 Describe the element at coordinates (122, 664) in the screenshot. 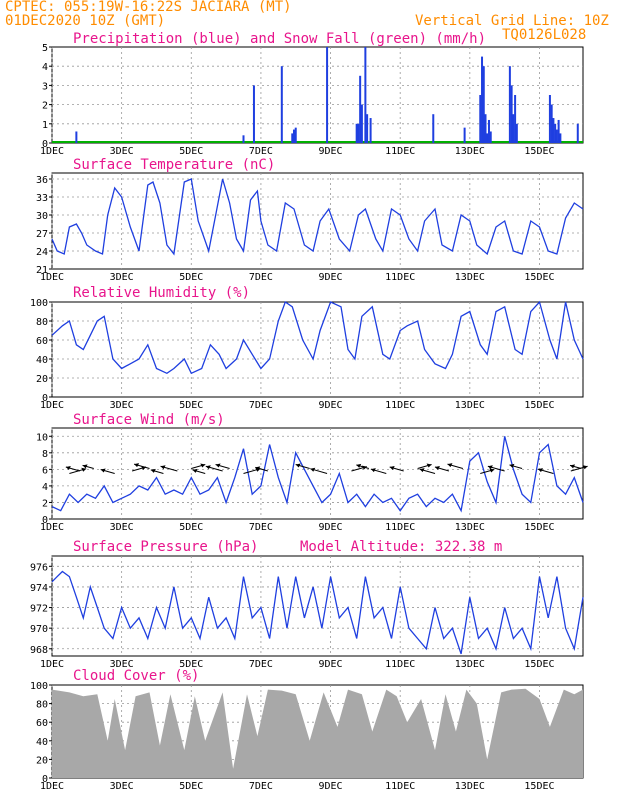

I see `pressure-xtick-label: 3DEC` at that location.